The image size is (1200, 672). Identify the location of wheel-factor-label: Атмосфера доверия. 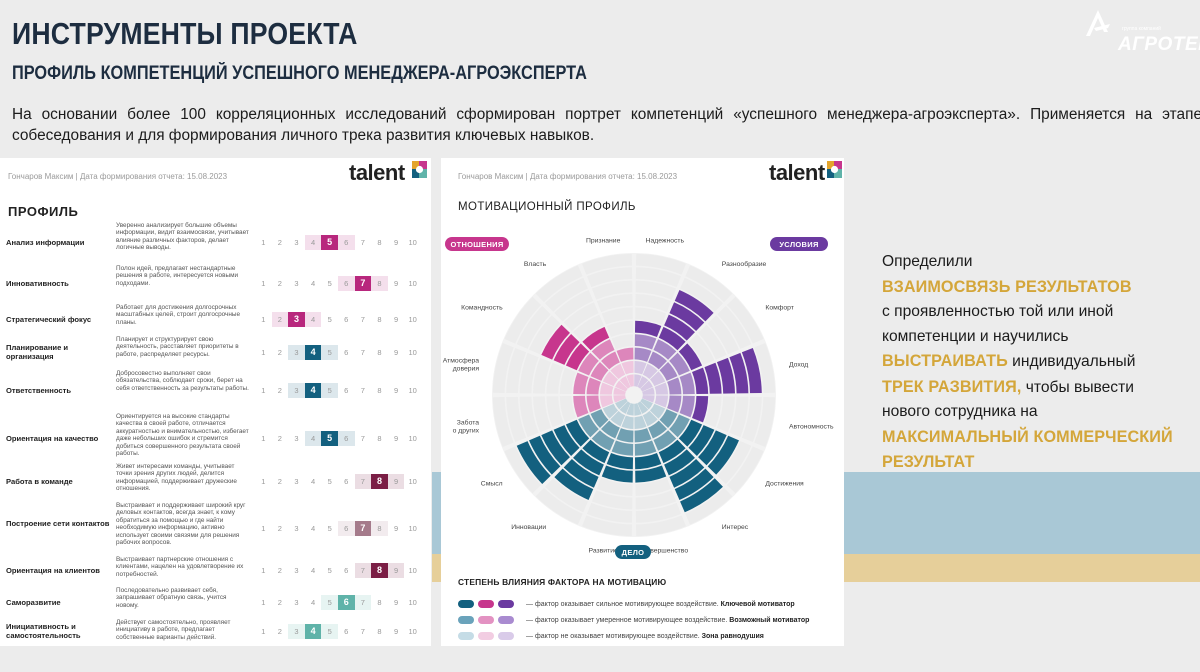
(461, 365).